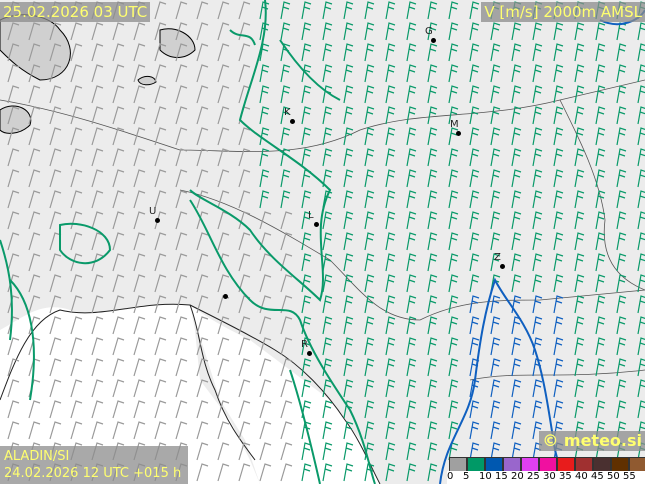 The image size is (645, 484). What do you see at coordinates (458, 464) in the screenshot?
I see `legend-swatch` at bounding box center [458, 464].